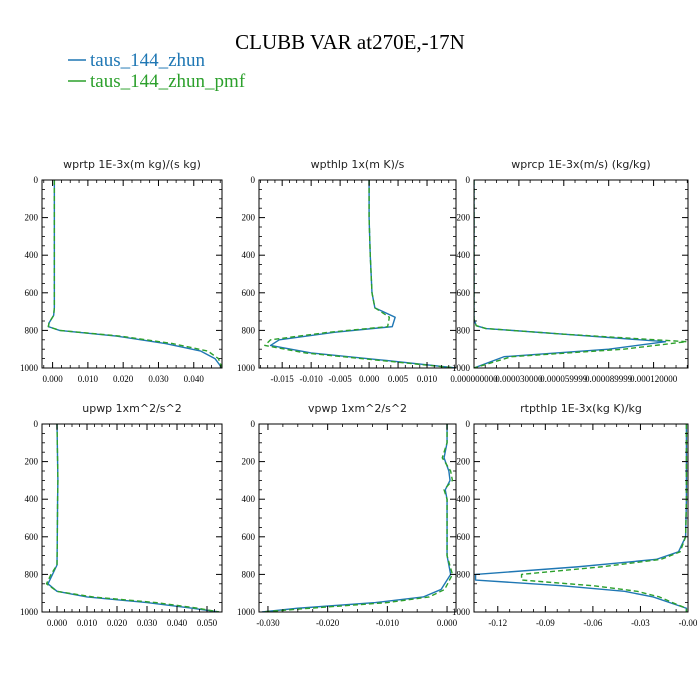  I want to click on legend-label: taus_144_zhun_pmf, so click(168, 81).